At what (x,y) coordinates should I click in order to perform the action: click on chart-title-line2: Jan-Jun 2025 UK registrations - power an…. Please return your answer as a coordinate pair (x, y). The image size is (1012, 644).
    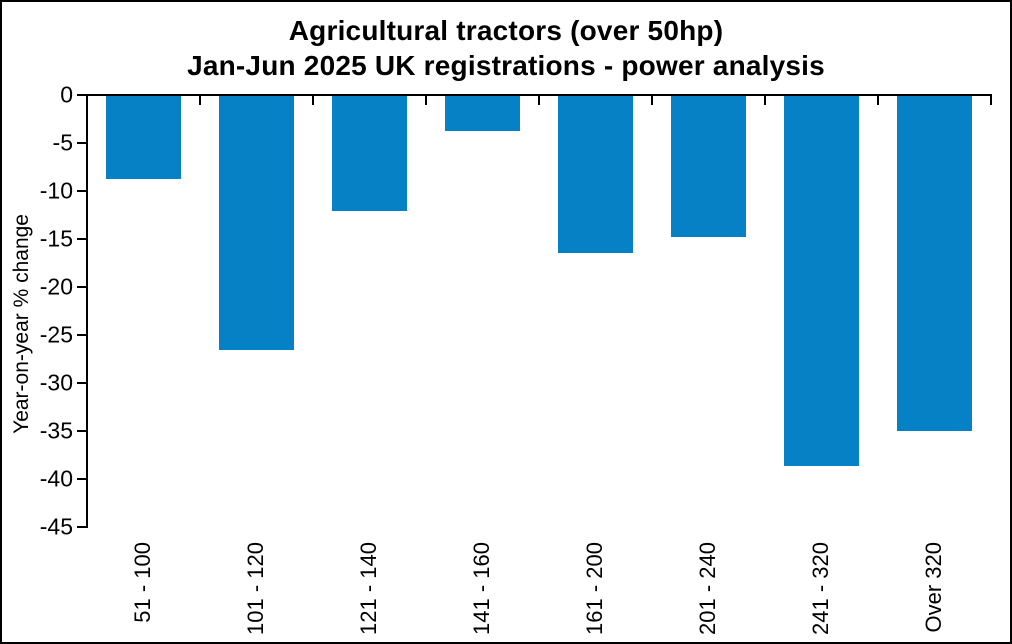
    Looking at the image, I should click on (506, 65).